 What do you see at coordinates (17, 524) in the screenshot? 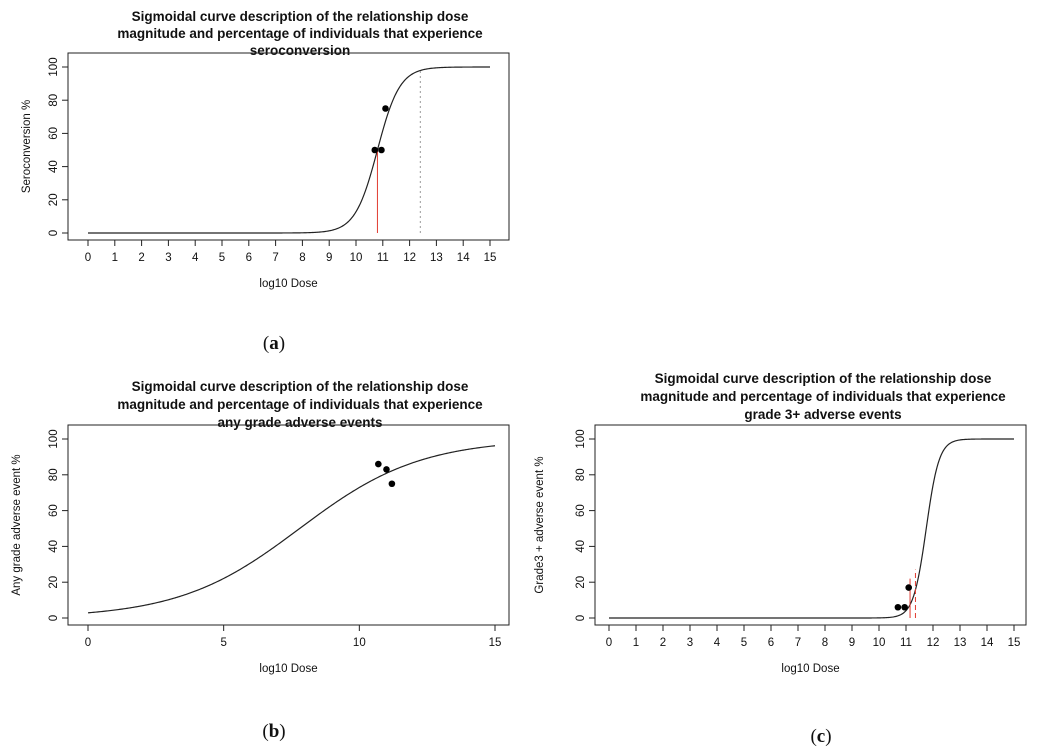
I see `y-axis-label: Any grade adverse event %` at bounding box center [17, 524].